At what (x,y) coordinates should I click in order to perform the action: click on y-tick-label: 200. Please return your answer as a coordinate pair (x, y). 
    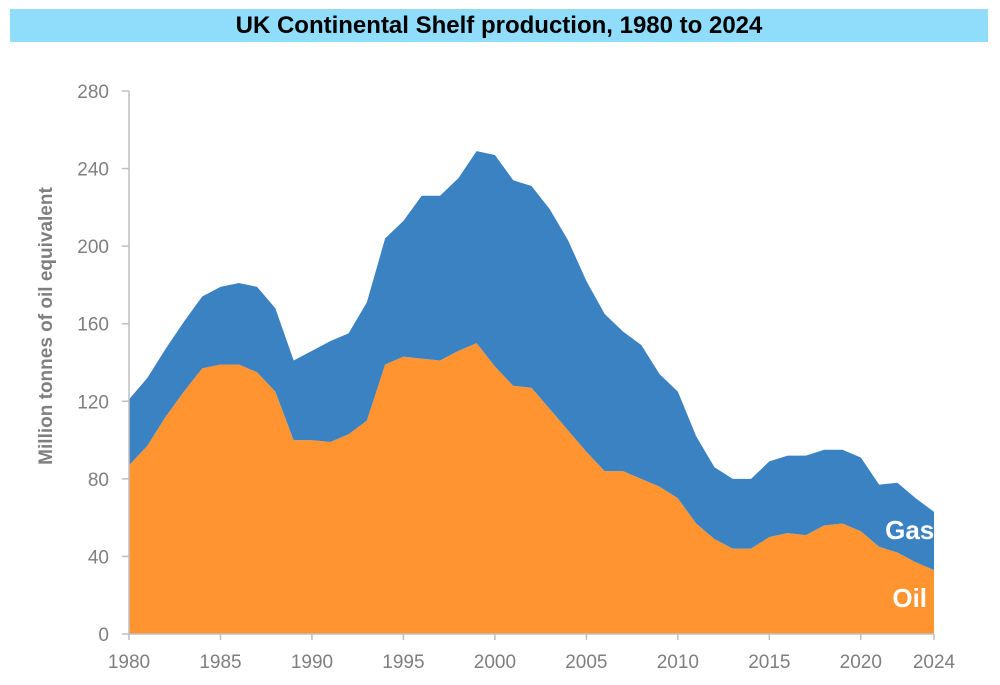
    Looking at the image, I should click on (93, 247).